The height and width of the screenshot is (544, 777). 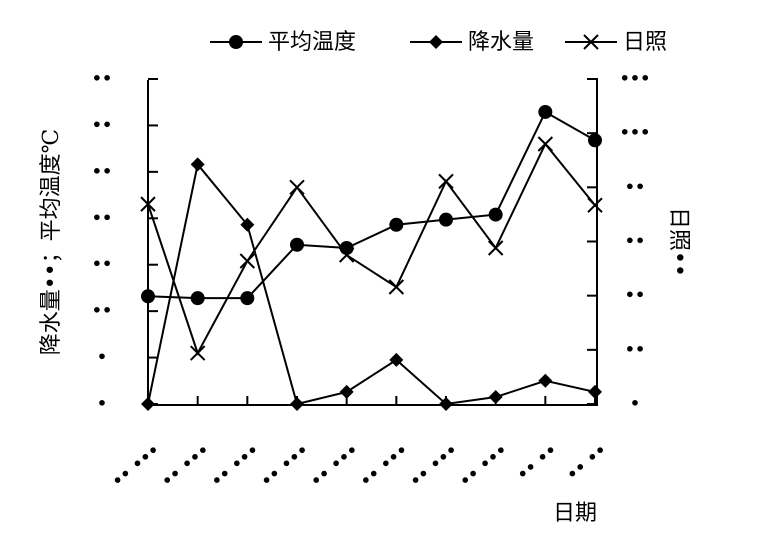 What do you see at coordinates (51, 242) in the screenshot?
I see `y-axis-title: 降水量••；平均温度℃` at bounding box center [51, 242].